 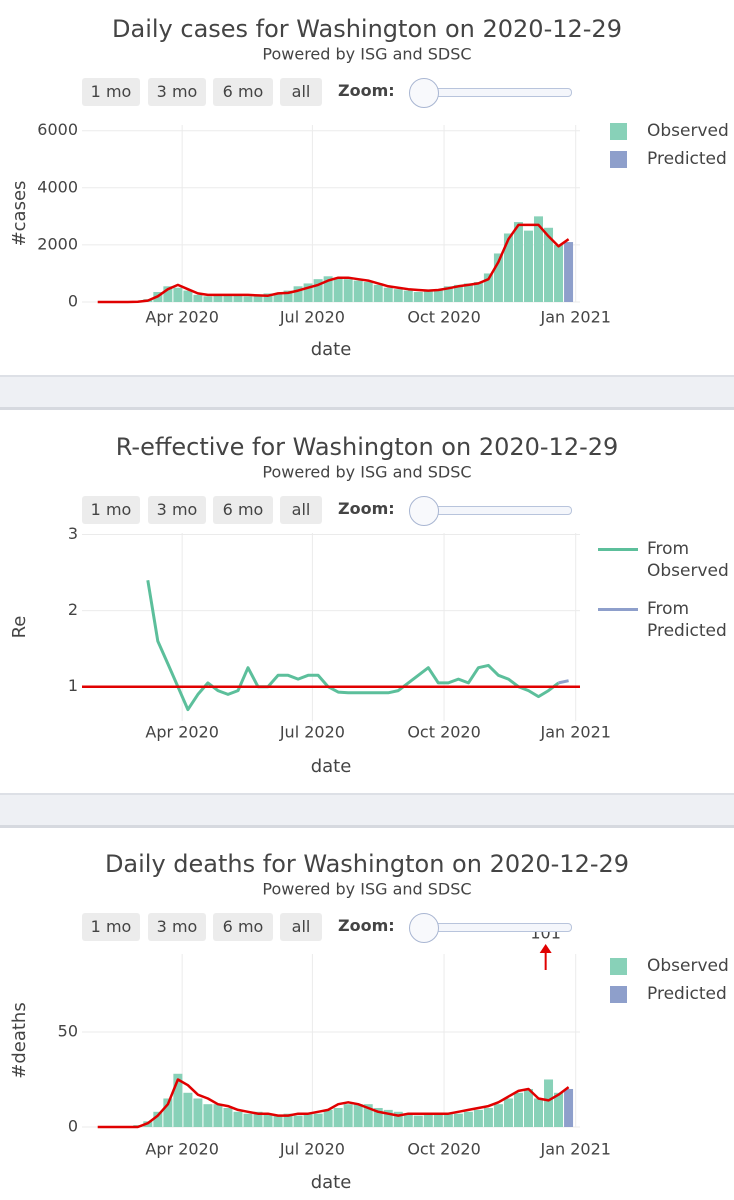 I want to click on legend-entry: From Observed, so click(x=663, y=560).